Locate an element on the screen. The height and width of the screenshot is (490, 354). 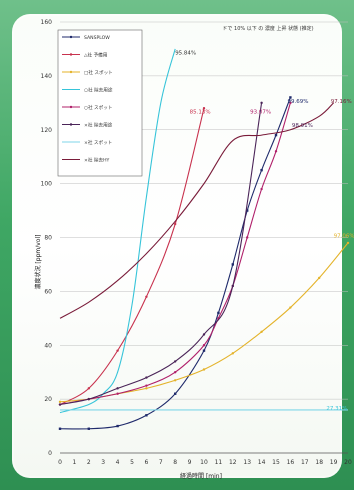
x-tick-label: 3 is located at coordinates (103, 462).